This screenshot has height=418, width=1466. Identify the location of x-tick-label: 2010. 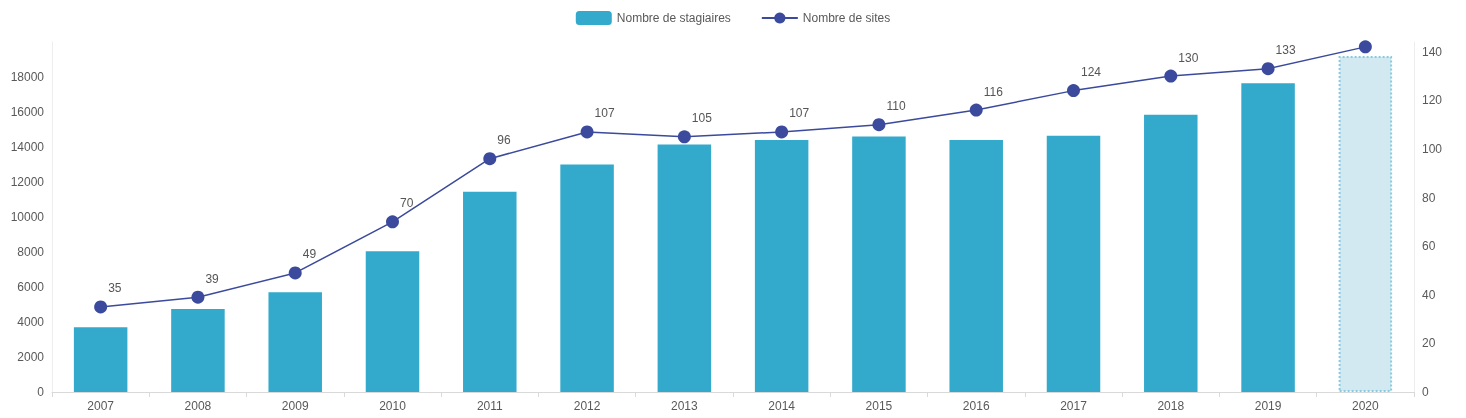
(393, 406).